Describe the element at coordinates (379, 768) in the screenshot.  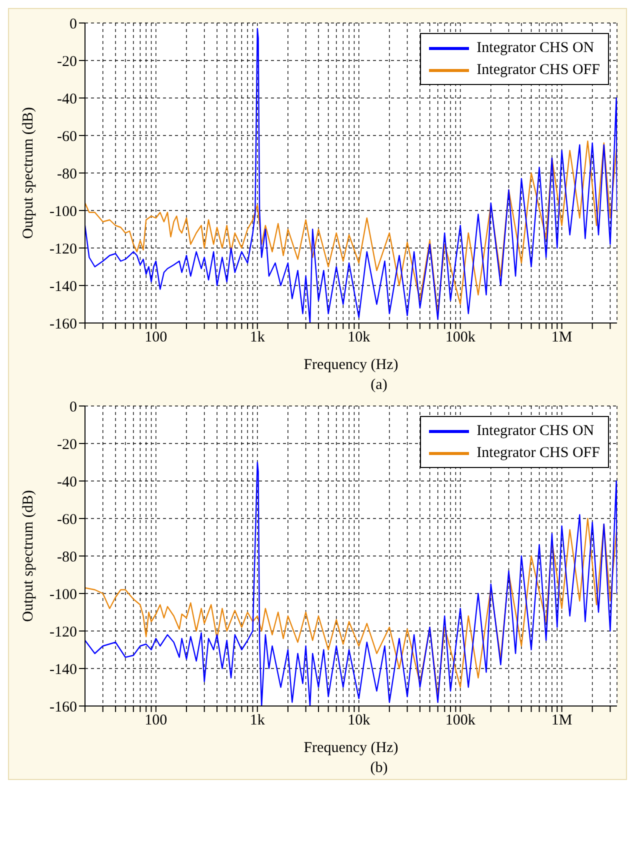
I see `text: (b)` at that location.